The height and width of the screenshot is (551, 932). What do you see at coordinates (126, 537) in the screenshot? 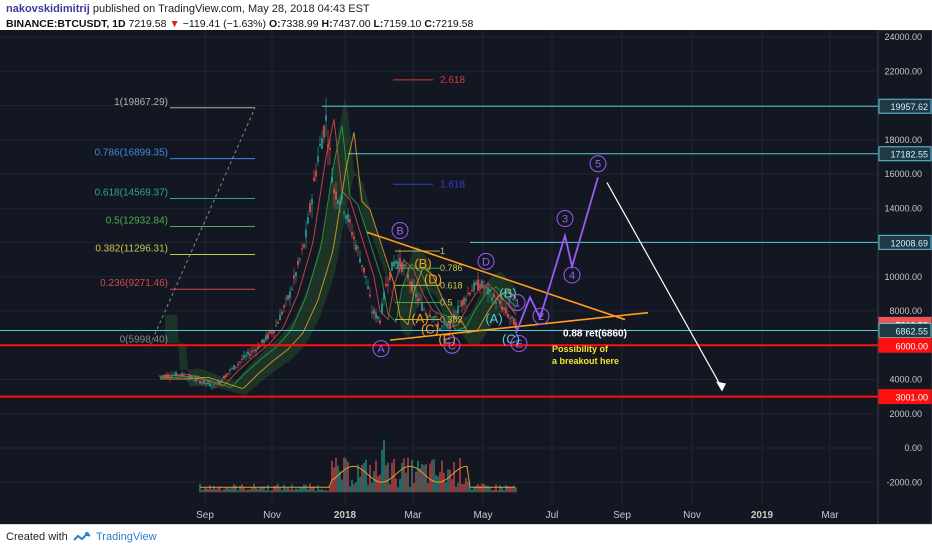
I see `tradingview-link: TradingView` at bounding box center [126, 537].